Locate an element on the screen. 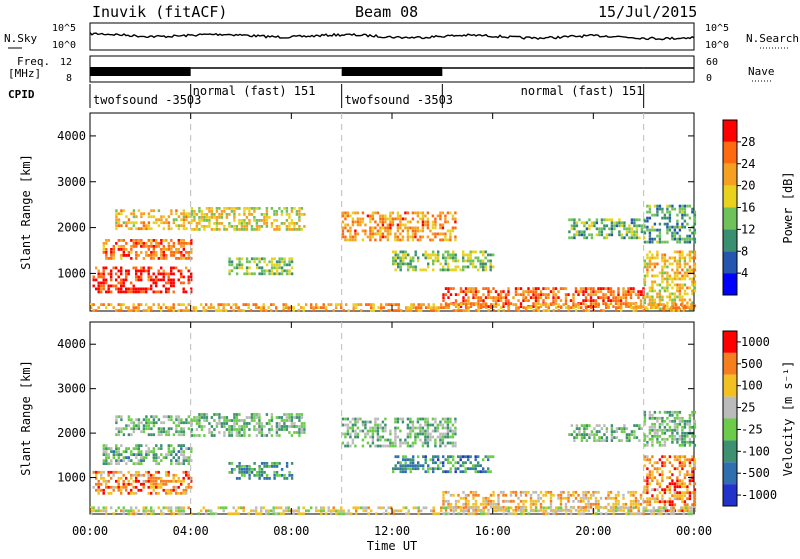 The image size is (800, 559). station-title: Inuvik (fitACF) is located at coordinates (159, 12).